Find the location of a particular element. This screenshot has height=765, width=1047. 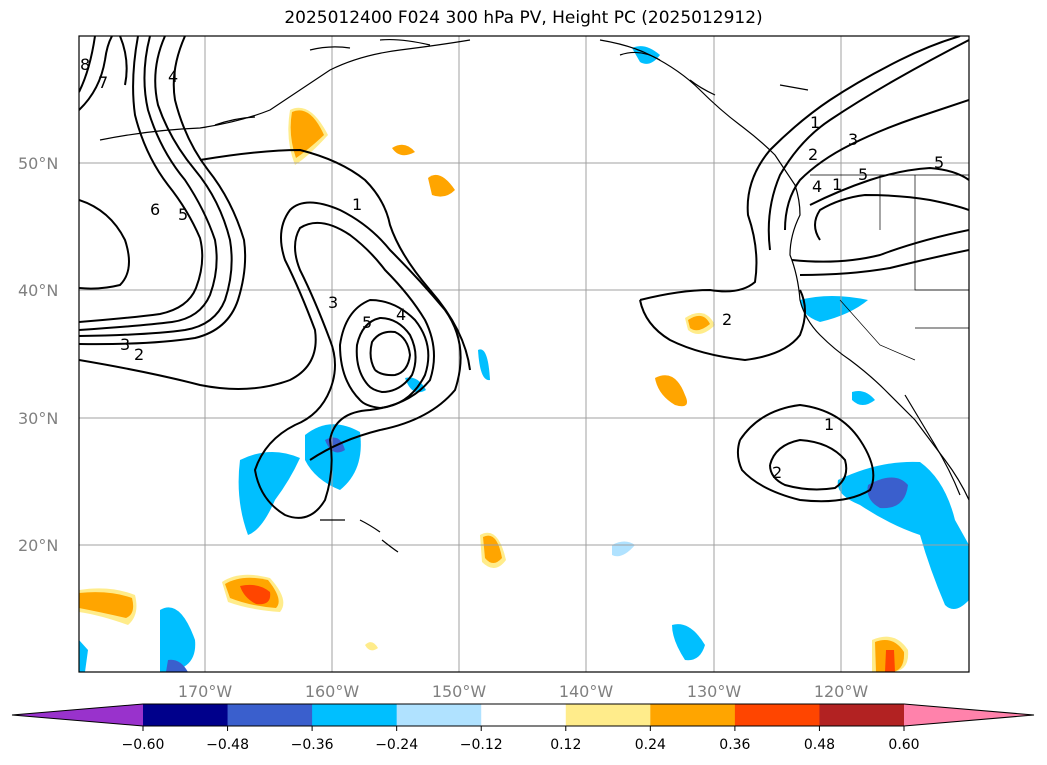

colorbar-tick-label: −0.36 is located at coordinates (312, 745).